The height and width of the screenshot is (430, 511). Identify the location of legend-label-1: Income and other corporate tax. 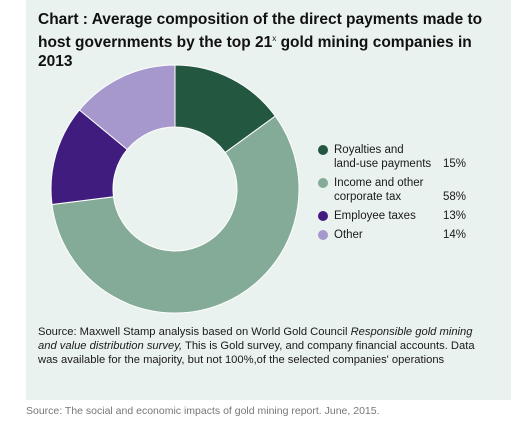
(379, 190).